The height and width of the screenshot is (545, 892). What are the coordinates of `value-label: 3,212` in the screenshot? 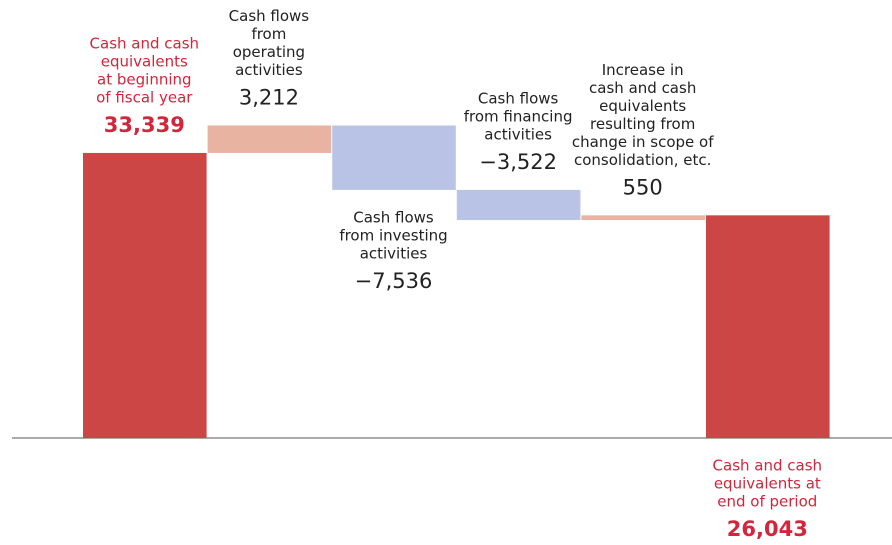 It's located at (269, 97).